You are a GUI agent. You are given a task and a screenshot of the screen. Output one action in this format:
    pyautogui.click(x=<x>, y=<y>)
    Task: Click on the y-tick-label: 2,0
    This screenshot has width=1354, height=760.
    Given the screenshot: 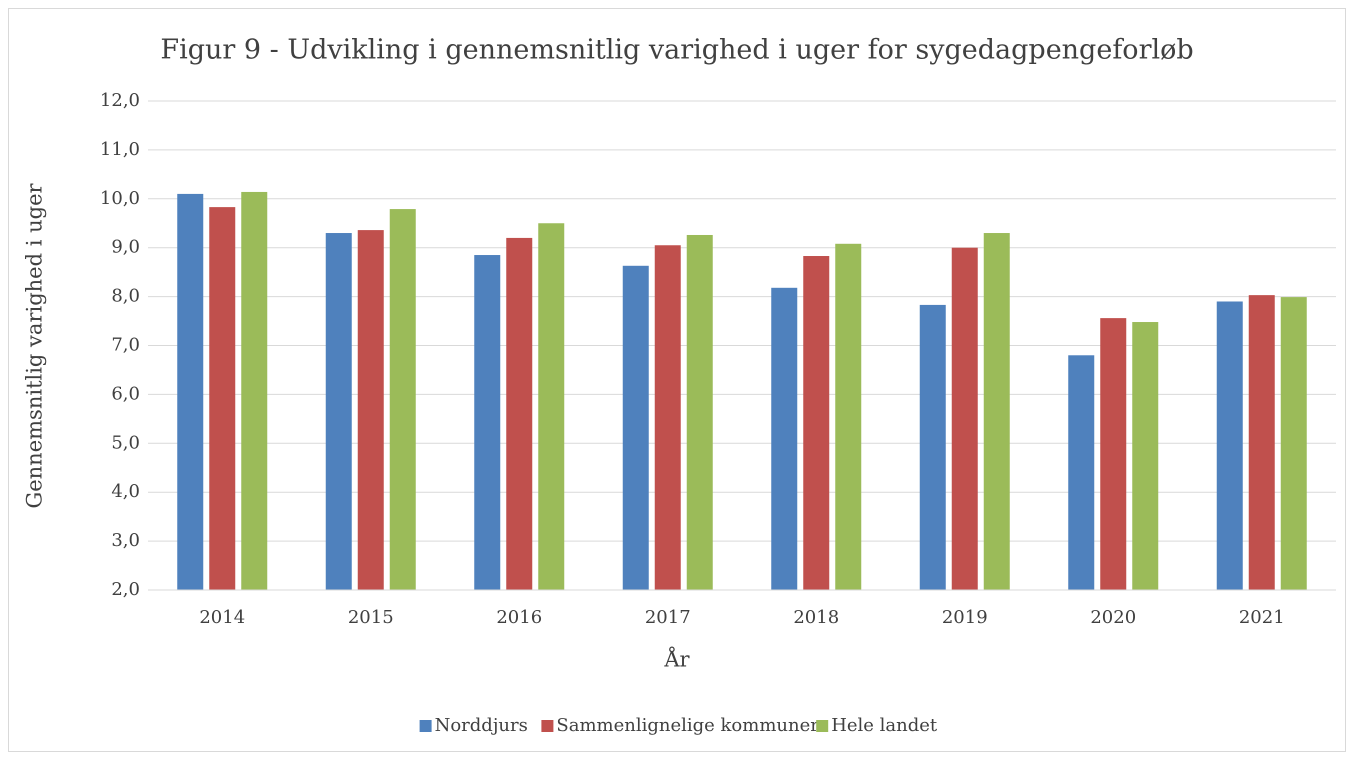 What is the action you would take?
    pyautogui.click(x=125, y=589)
    